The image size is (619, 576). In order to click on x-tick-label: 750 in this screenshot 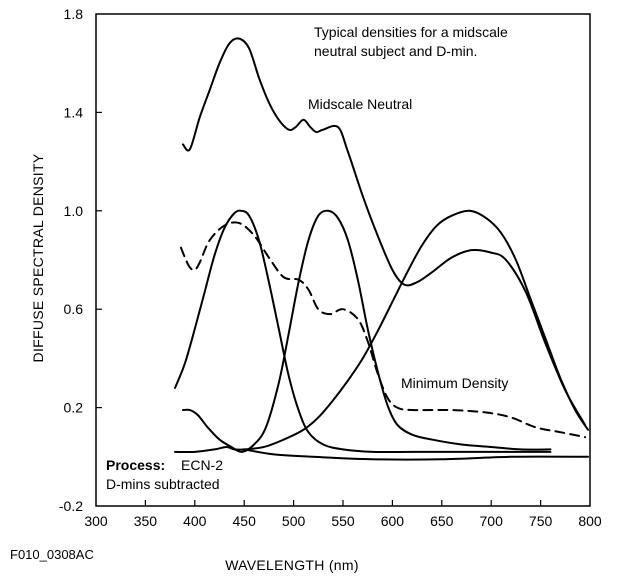, I will do `click(541, 521)`.